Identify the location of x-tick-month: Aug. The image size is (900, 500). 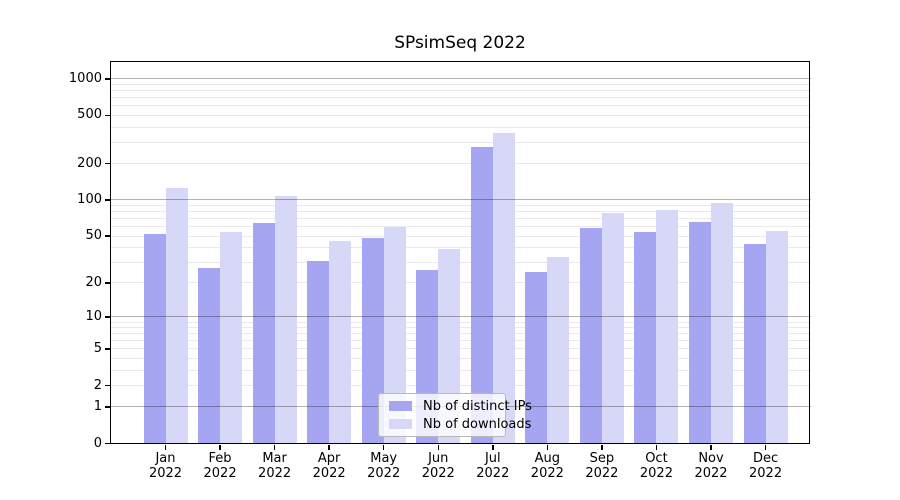
(547, 458).